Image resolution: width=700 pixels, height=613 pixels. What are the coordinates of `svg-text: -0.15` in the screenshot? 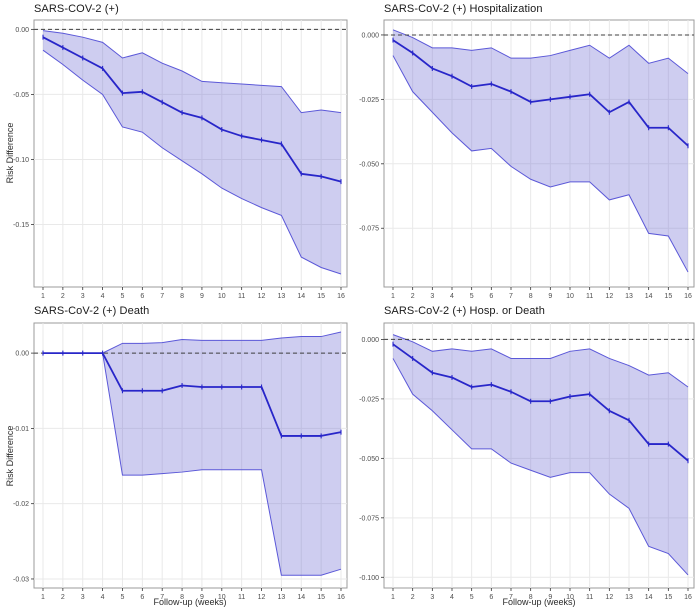 It's located at (21, 225).